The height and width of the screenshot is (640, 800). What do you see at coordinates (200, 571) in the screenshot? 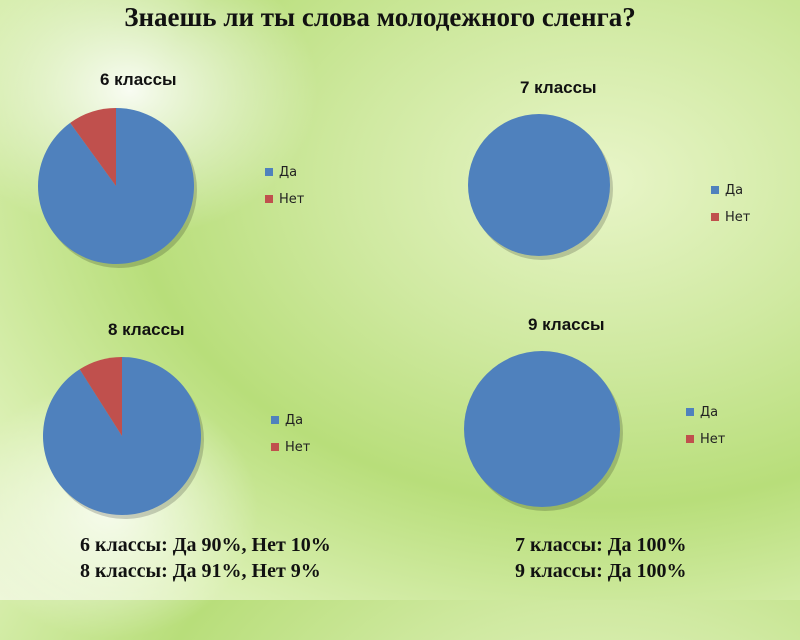
I see `summary-line-8: 8 классы: Да 91%, Нет 9%` at bounding box center [200, 571].